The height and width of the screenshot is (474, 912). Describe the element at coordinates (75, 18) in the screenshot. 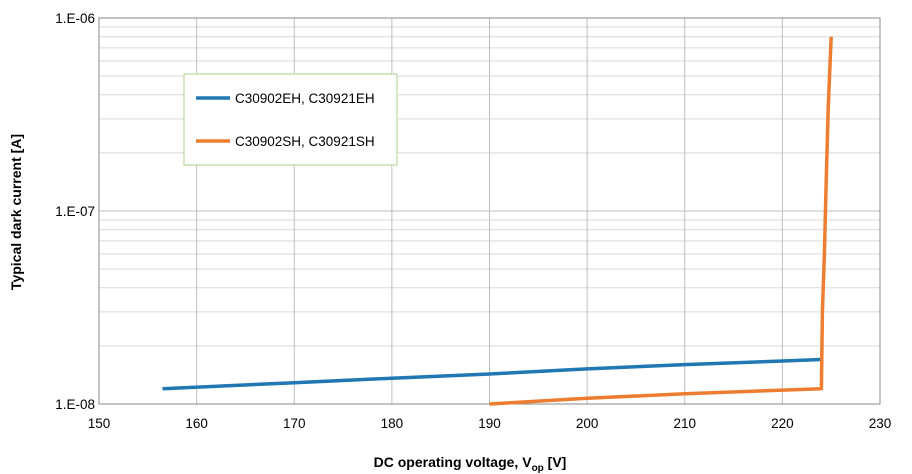

I see `y-tick-label: 1.E-06` at that location.